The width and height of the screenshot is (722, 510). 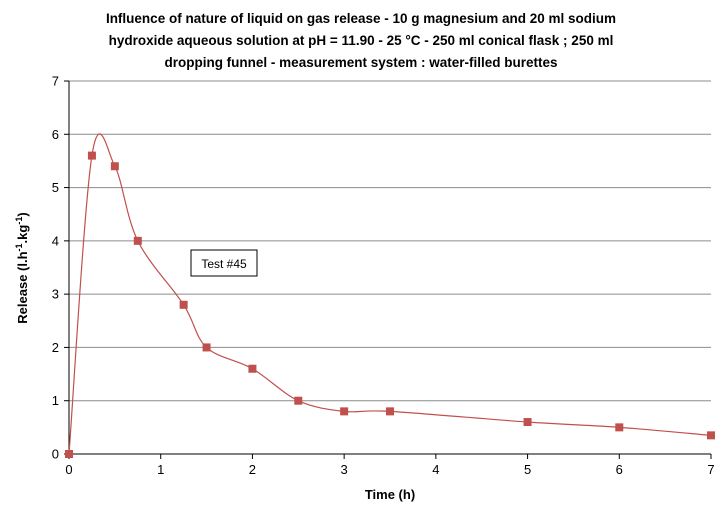 I want to click on x-tick-label: 0, so click(x=68, y=469).